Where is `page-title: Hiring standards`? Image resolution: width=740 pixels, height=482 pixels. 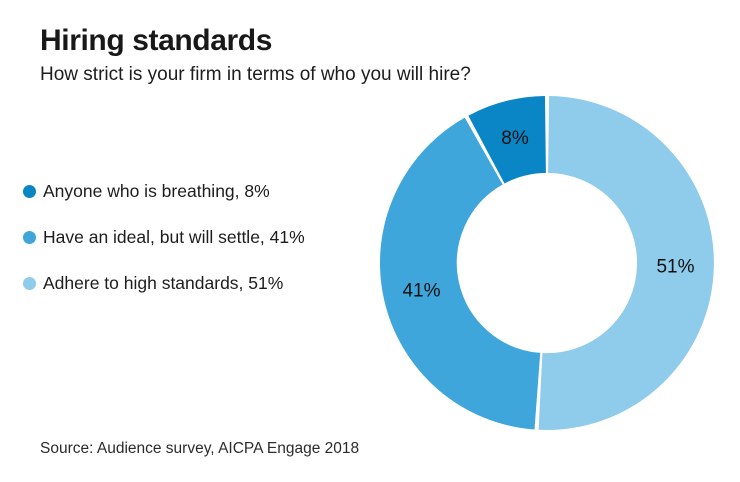
page-title: Hiring standards is located at coordinates (156, 40).